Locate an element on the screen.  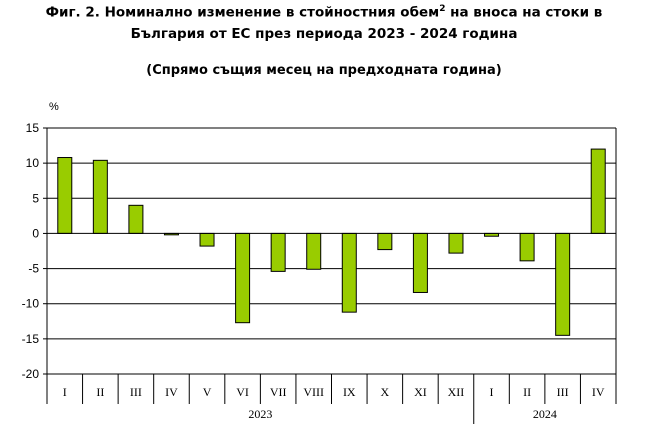
year-group-label: 2024 is located at coordinates (545, 414).